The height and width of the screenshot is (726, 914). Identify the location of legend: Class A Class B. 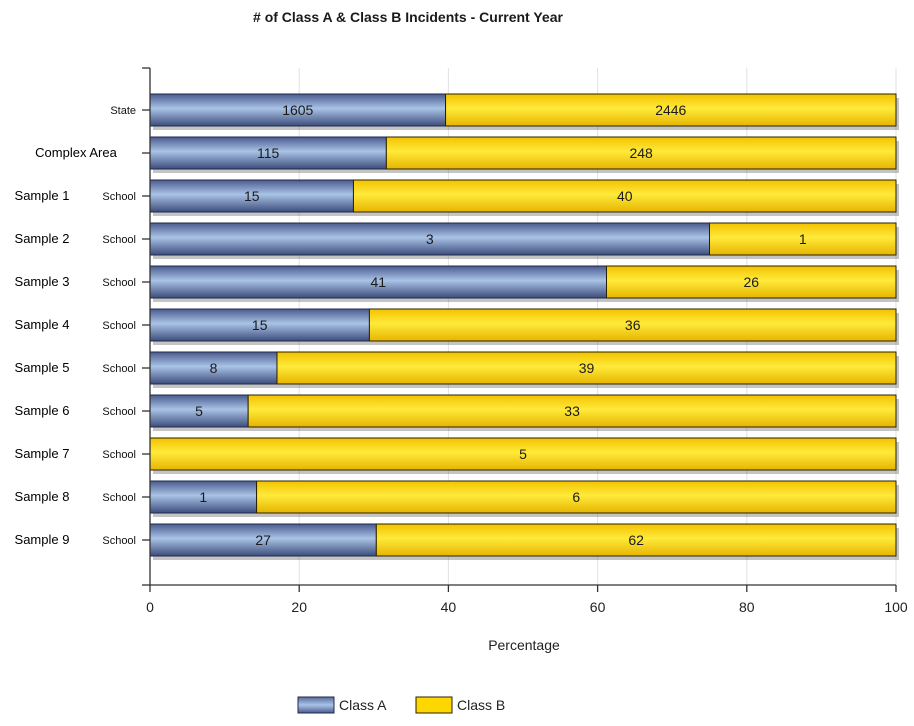
(401, 705).